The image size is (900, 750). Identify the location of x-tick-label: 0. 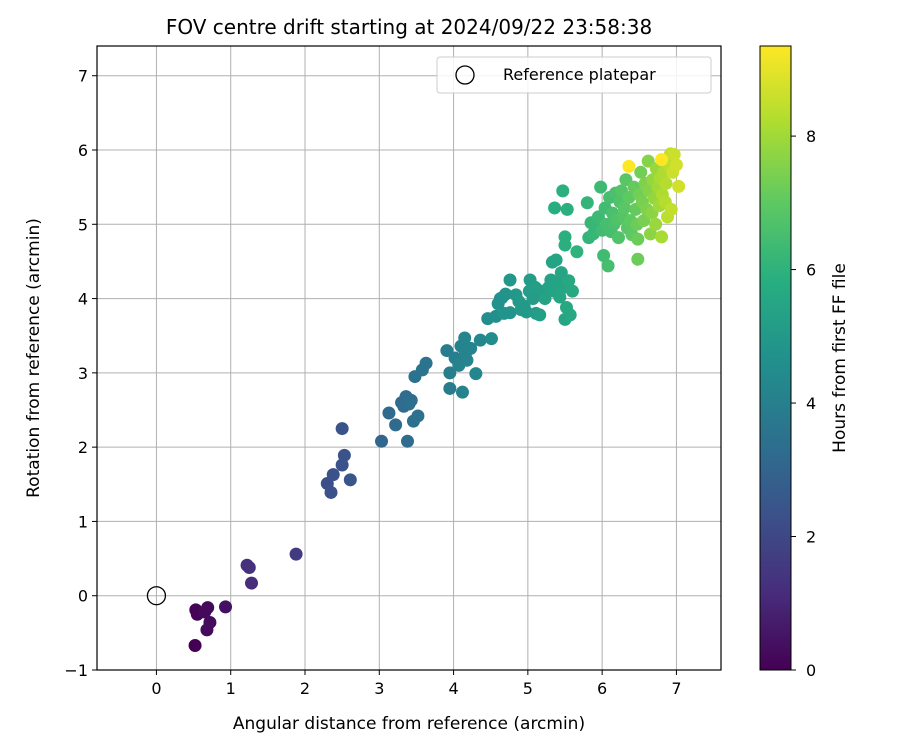
(156, 688).